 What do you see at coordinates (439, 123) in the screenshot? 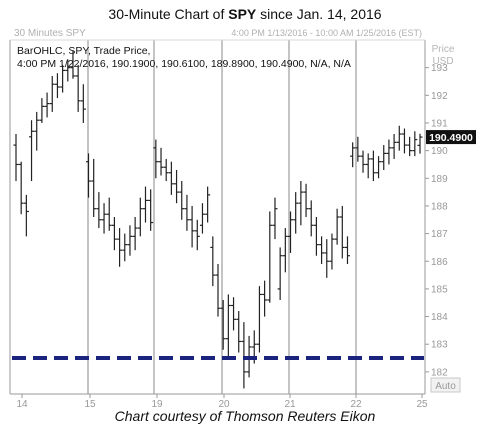
I see `y-tick-label: 191` at bounding box center [439, 123].